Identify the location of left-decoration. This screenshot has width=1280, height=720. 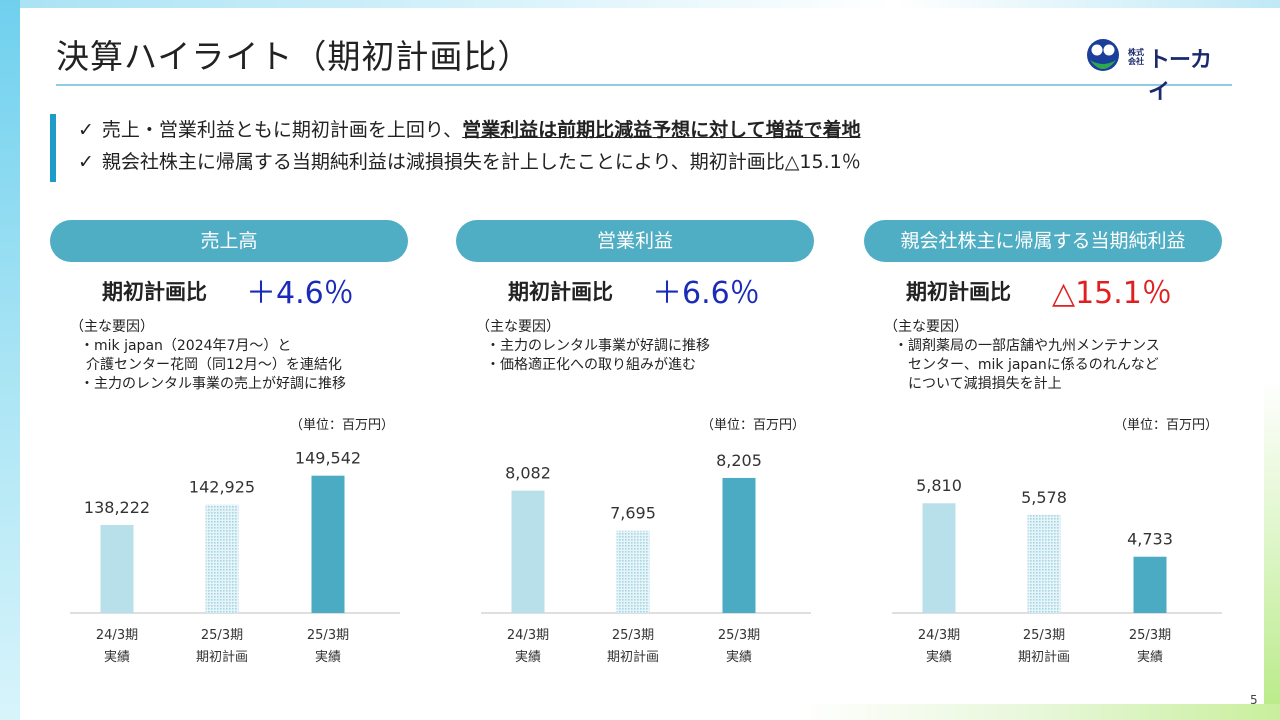
(10, 360).